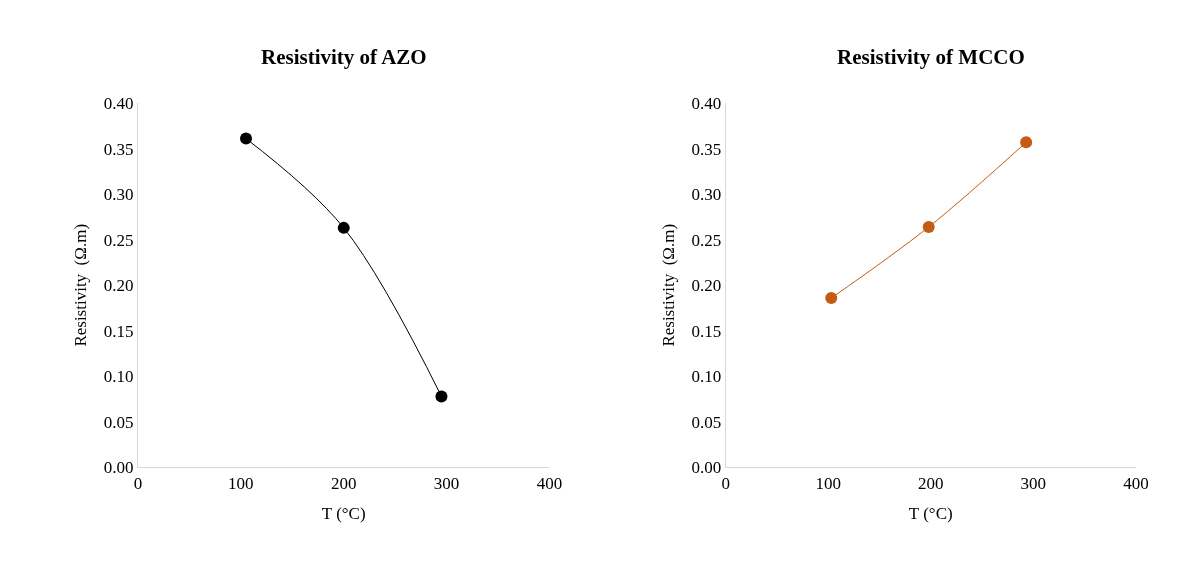 Image resolution: width=1196 pixels, height=578 pixels. I want to click on chart-title: Resistivity of AZO, so click(344, 57).